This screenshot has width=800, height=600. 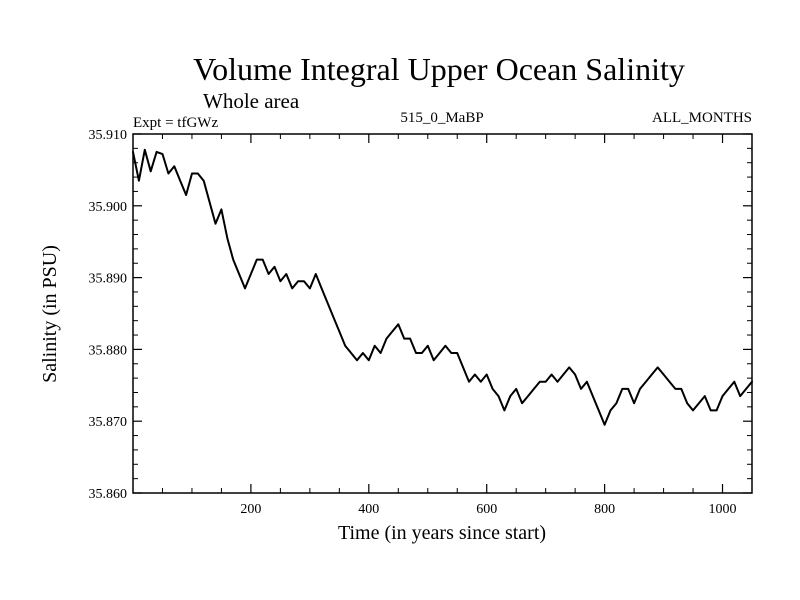 What do you see at coordinates (442, 533) in the screenshot?
I see `x-axis-label: Time (in years since start)` at bounding box center [442, 533].